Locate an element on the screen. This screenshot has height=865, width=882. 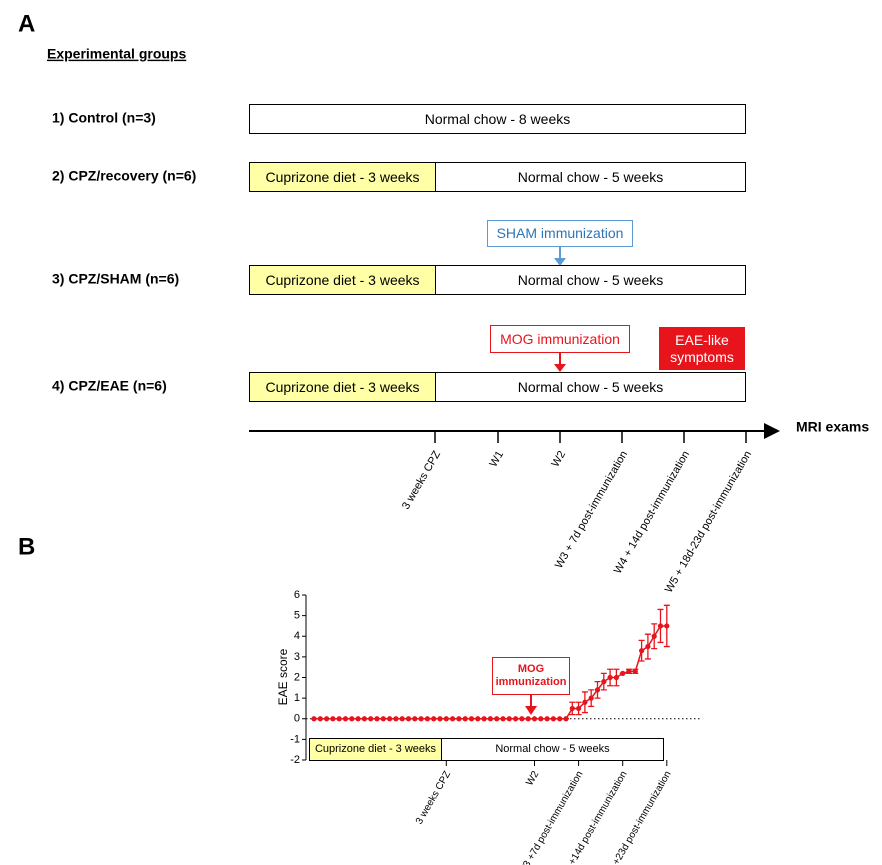
y-tick-label: 3 is located at coordinates (297, 657).